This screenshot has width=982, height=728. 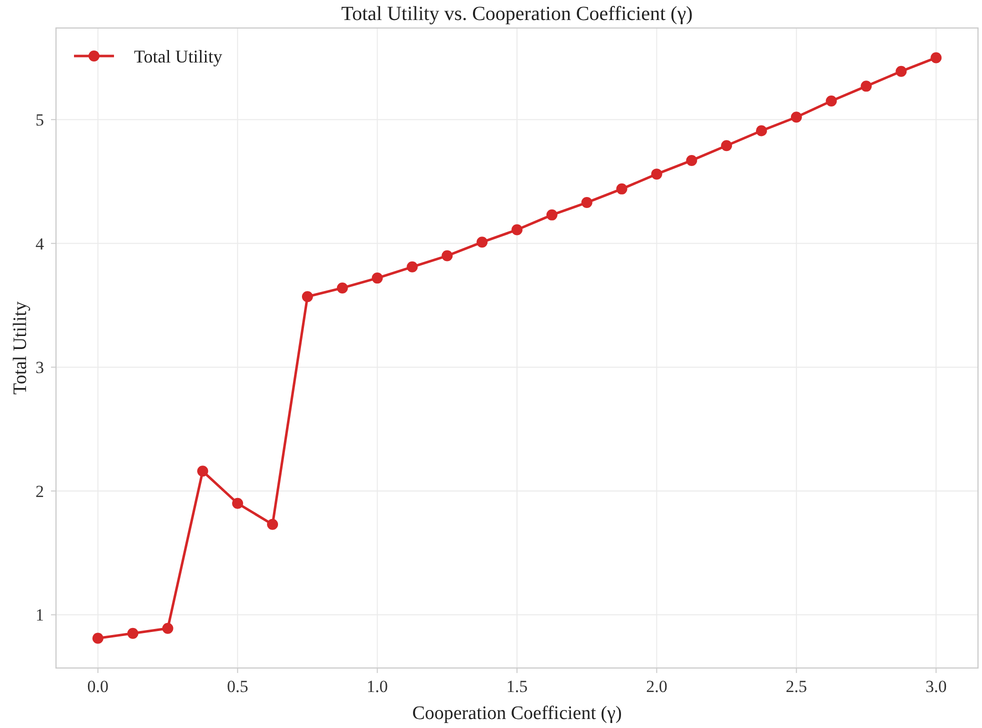 I want to click on y-tick-label: 3, so click(x=40, y=368).